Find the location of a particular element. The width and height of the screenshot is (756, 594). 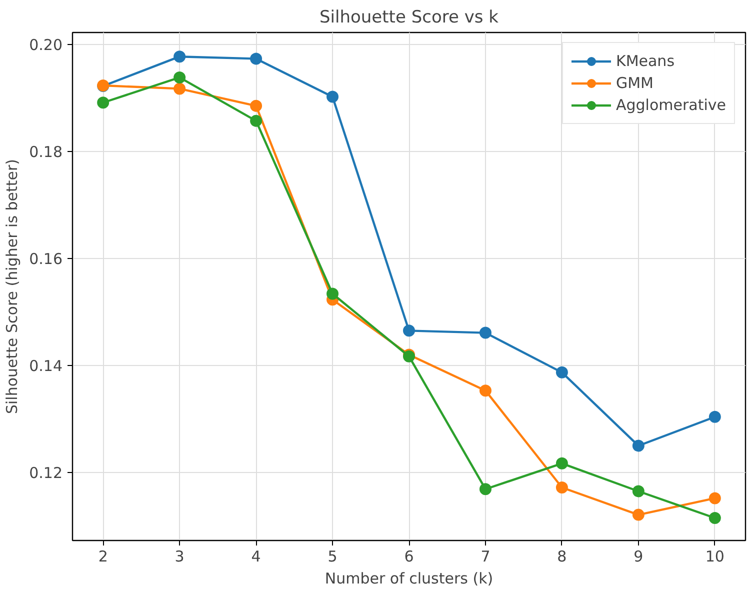

y-axis-title: Silhouette Score (higher is better) is located at coordinates (12, 286).